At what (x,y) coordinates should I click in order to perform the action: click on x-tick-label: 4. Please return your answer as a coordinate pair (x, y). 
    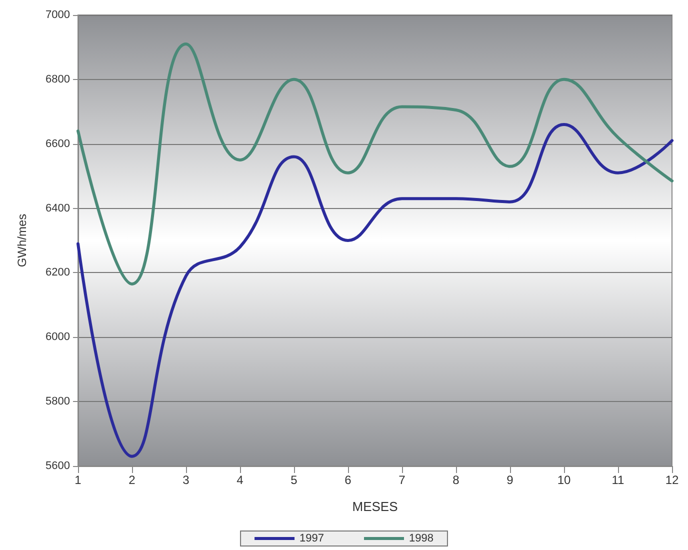
    Looking at the image, I should click on (240, 480).